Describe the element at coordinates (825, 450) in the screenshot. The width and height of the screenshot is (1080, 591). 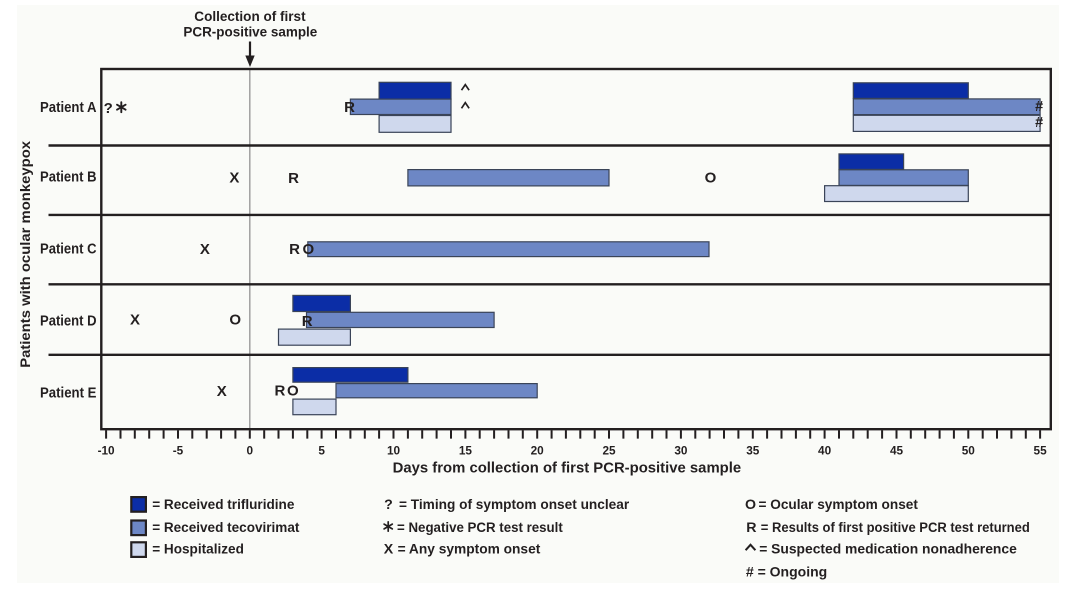
I see `svg-text: 40` at that location.